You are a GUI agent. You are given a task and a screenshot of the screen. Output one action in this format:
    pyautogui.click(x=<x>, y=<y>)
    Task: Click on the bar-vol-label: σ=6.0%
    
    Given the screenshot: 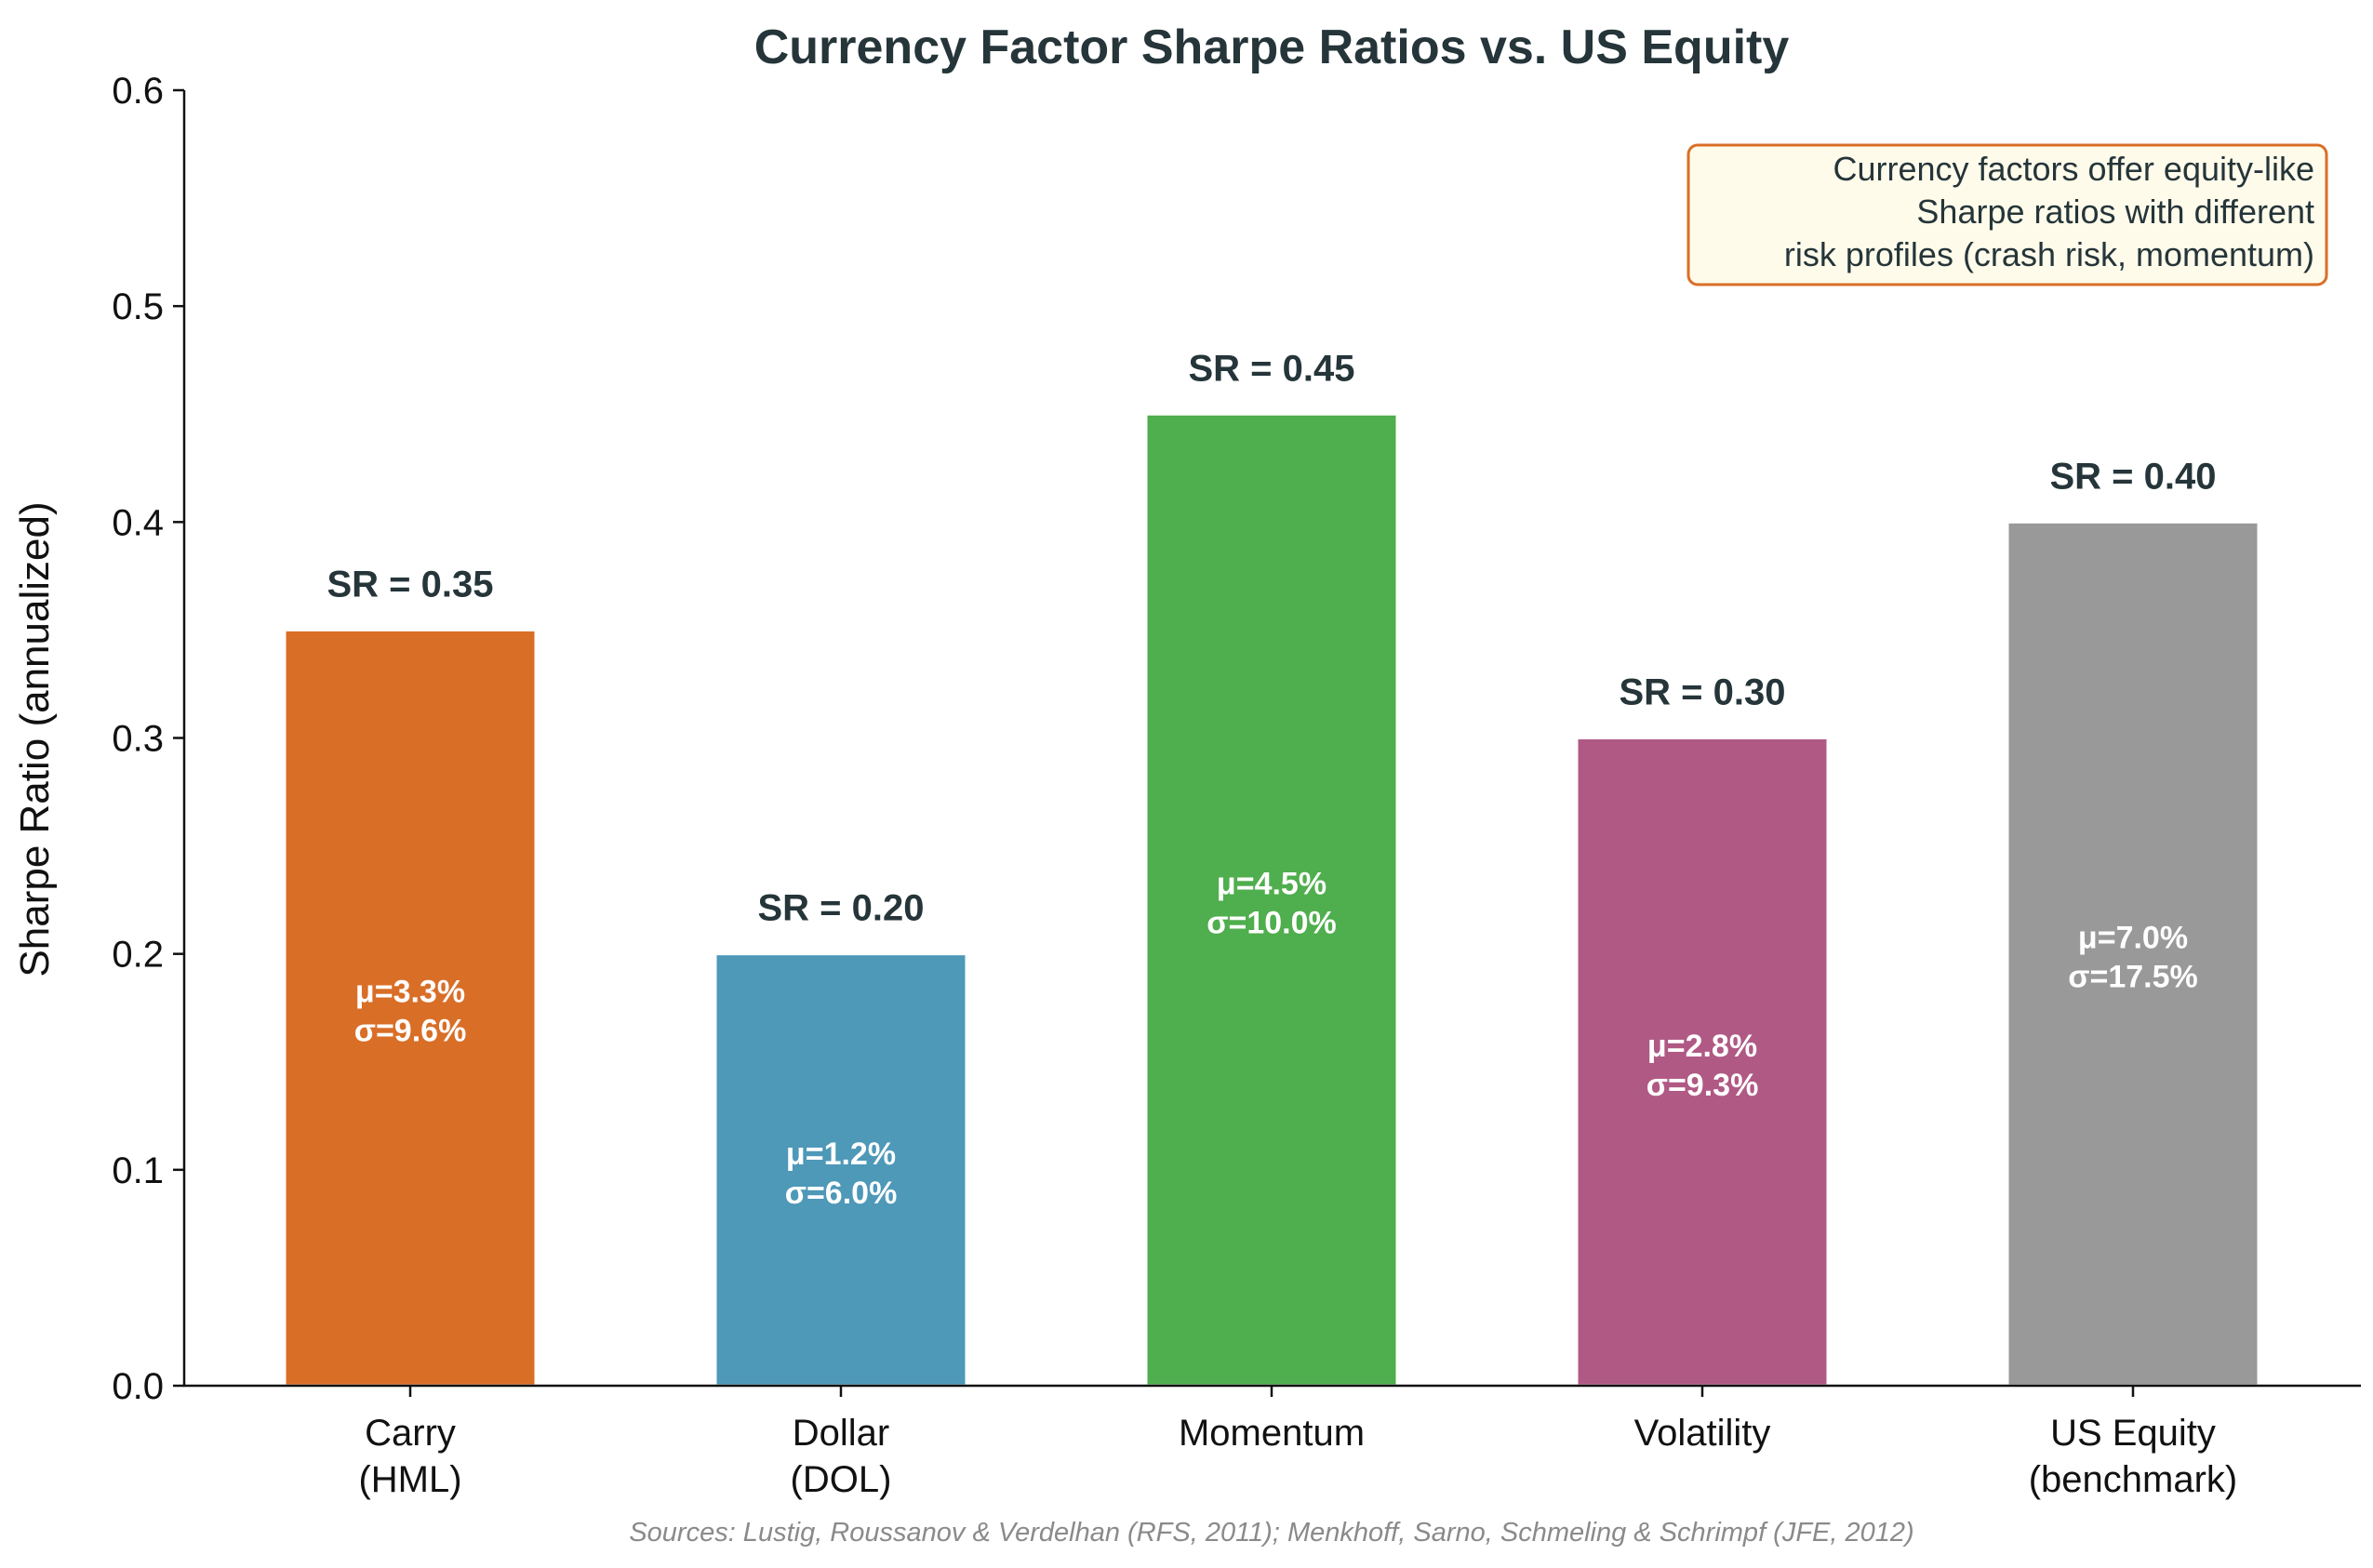 What is the action you would take?
    pyautogui.click(x=841, y=1193)
    